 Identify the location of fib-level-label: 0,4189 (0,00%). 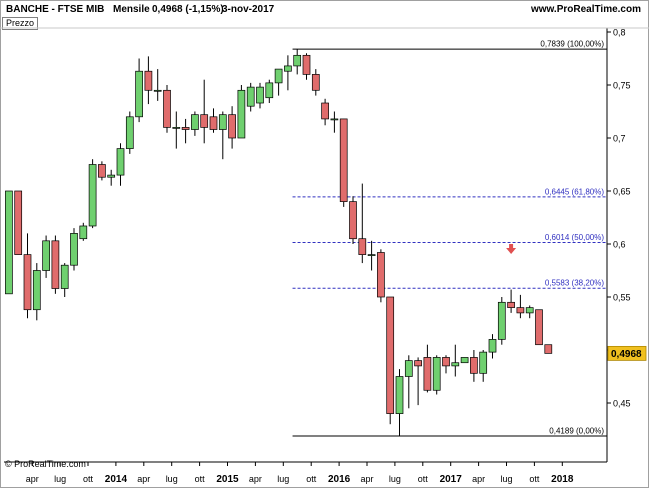
(576, 430).